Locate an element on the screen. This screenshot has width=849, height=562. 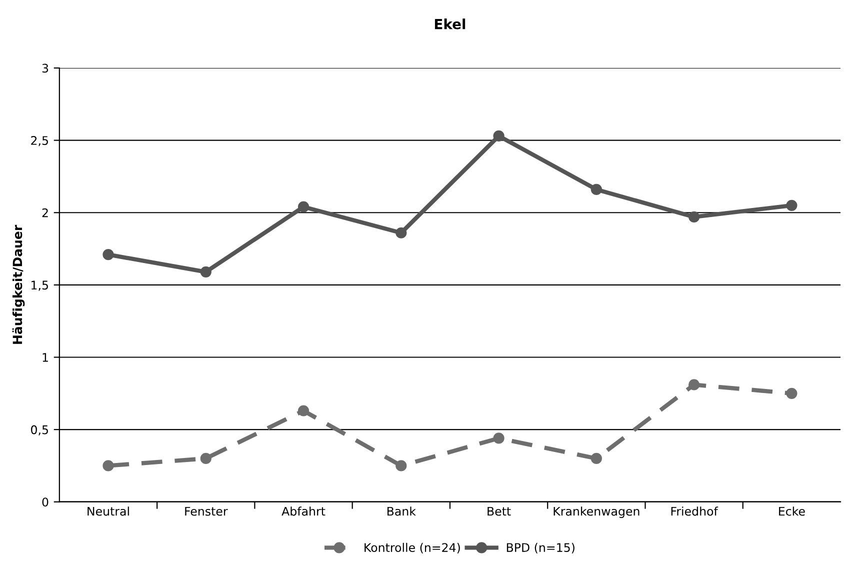
x-tick-label: Neutral is located at coordinates (108, 511).